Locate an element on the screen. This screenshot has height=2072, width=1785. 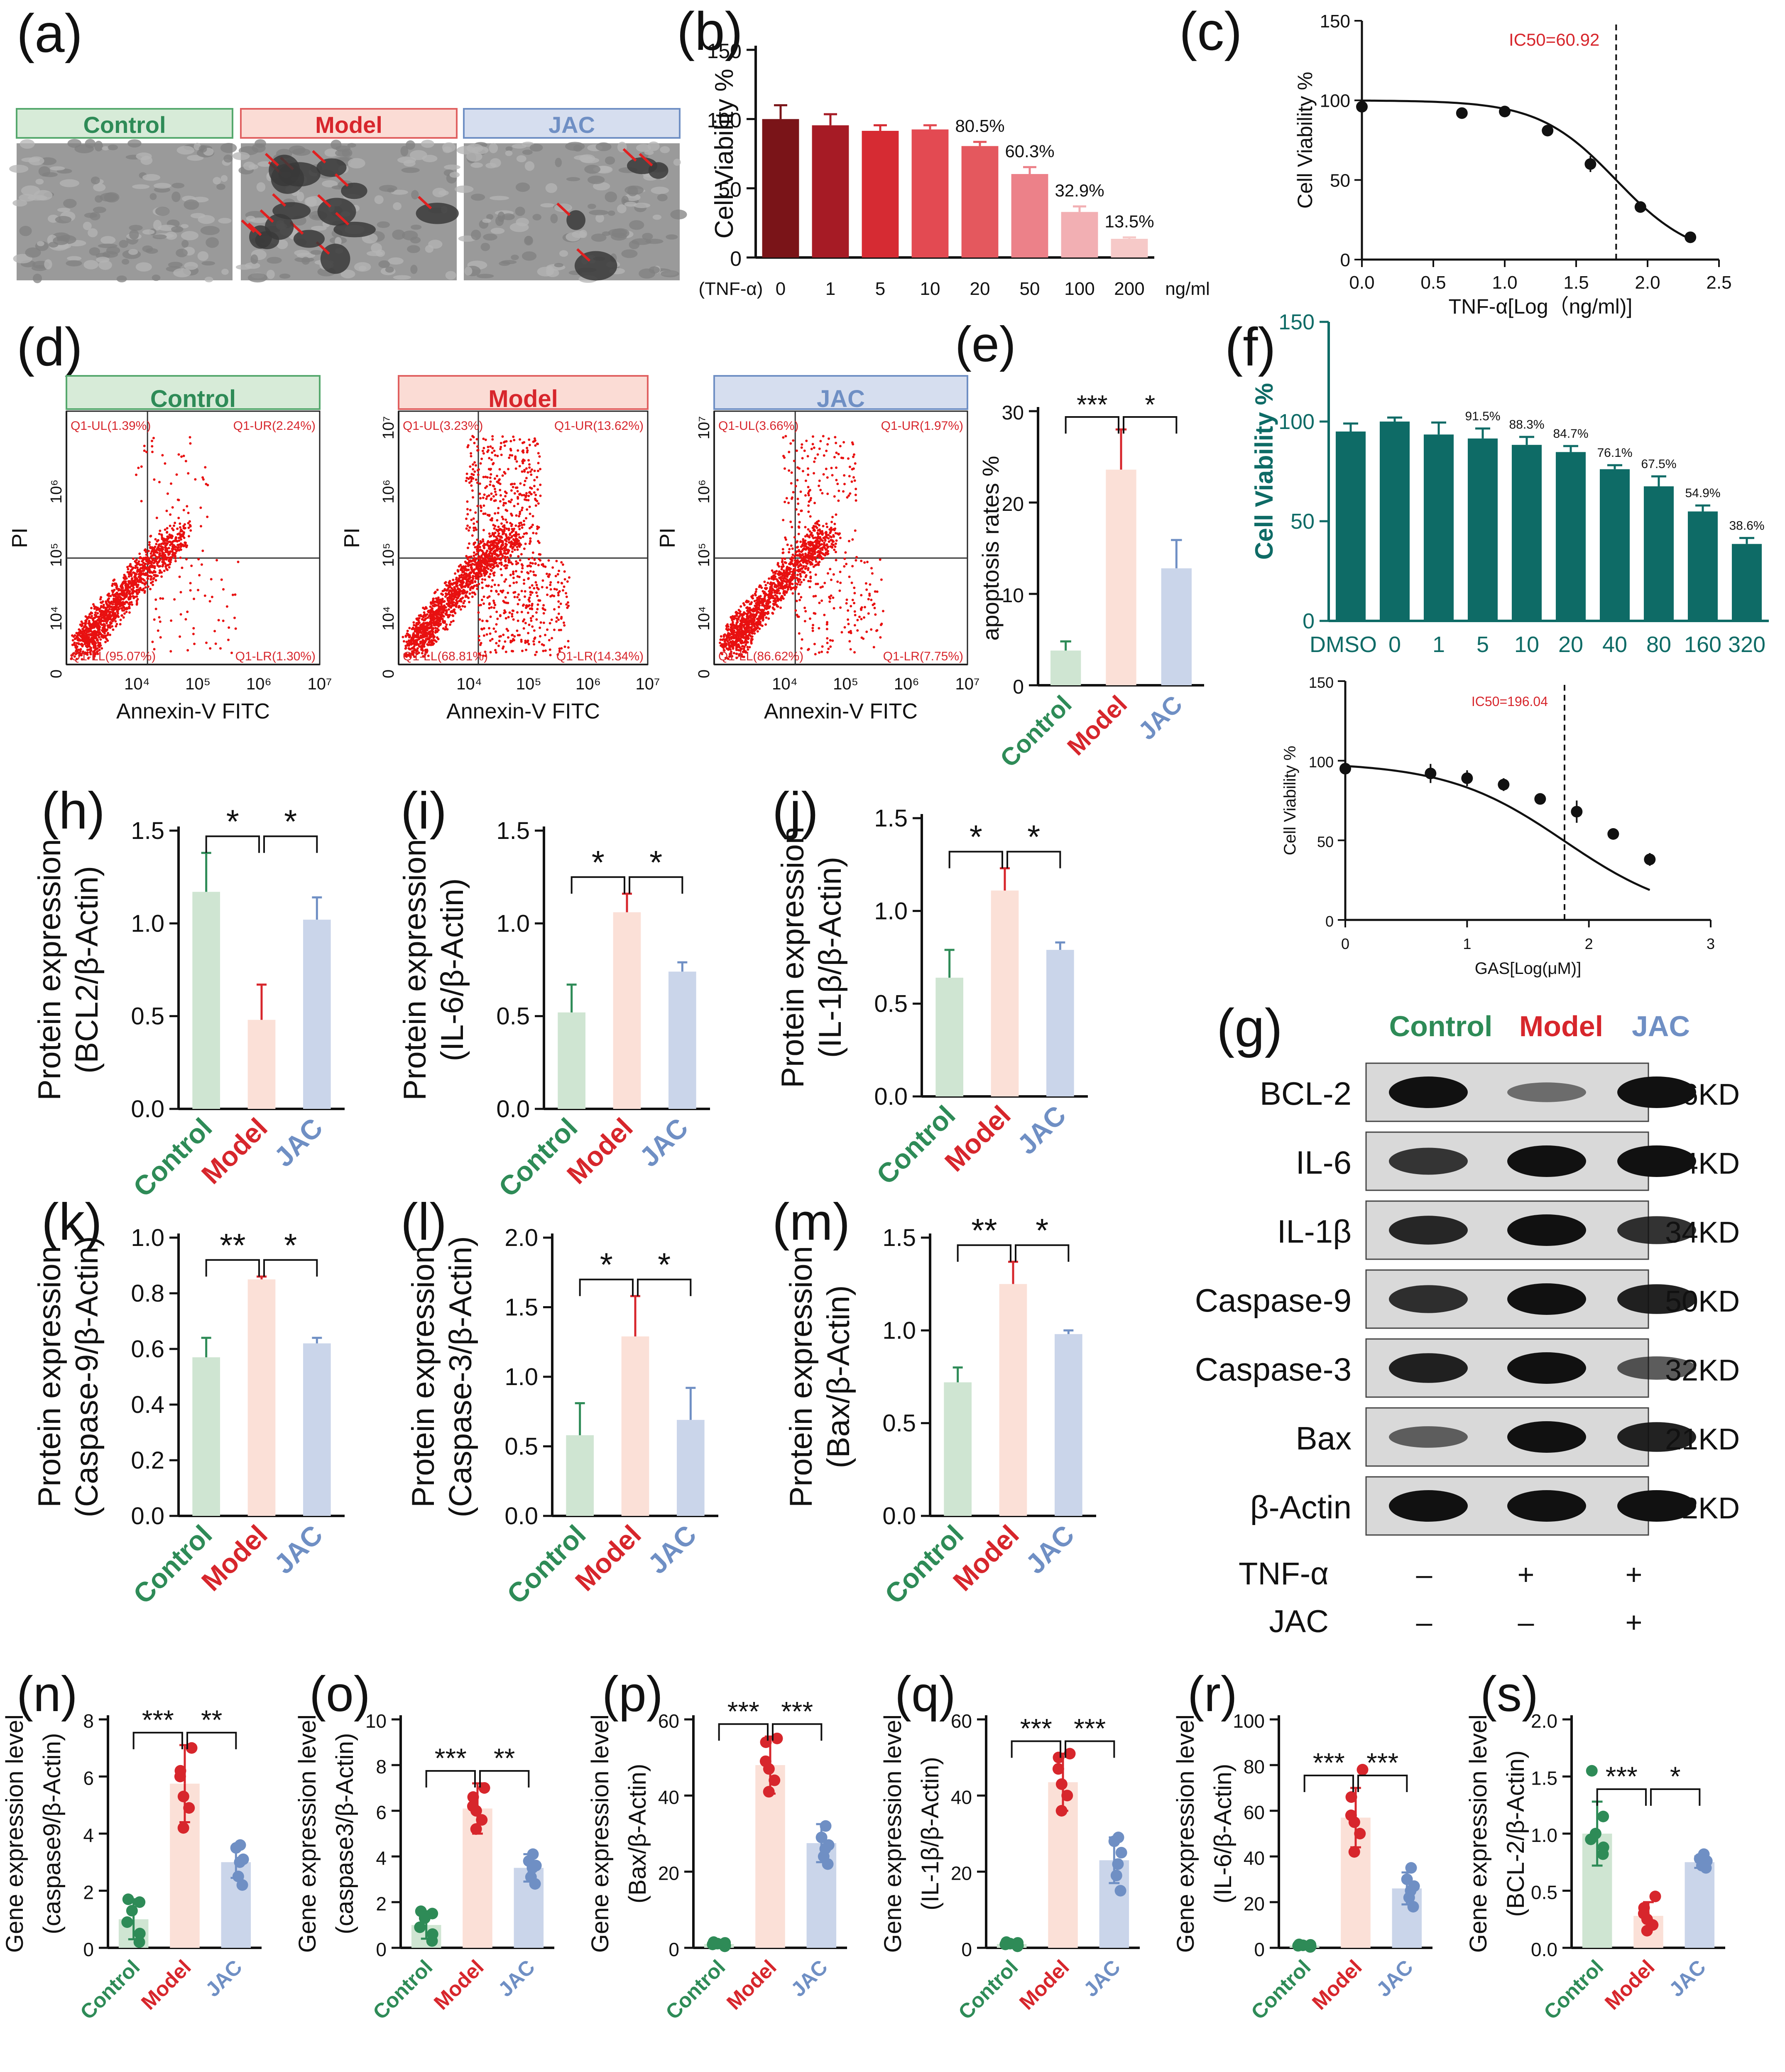
red-arrow-icon is located at coordinates (425, 203).